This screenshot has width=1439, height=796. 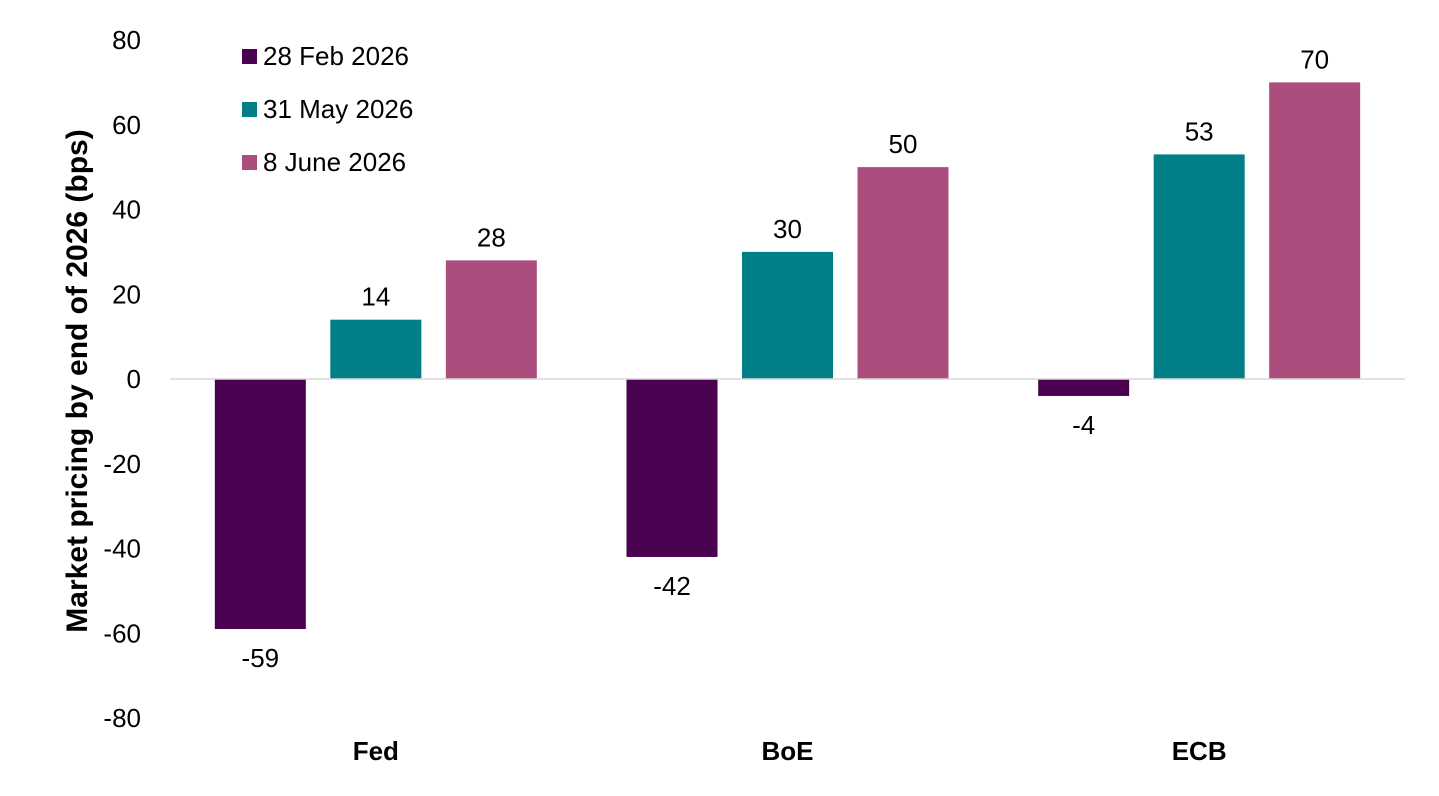 What do you see at coordinates (122, 718) in the screenshot?
I see `y-tick-label: -80` at bounding box center [122, 718].